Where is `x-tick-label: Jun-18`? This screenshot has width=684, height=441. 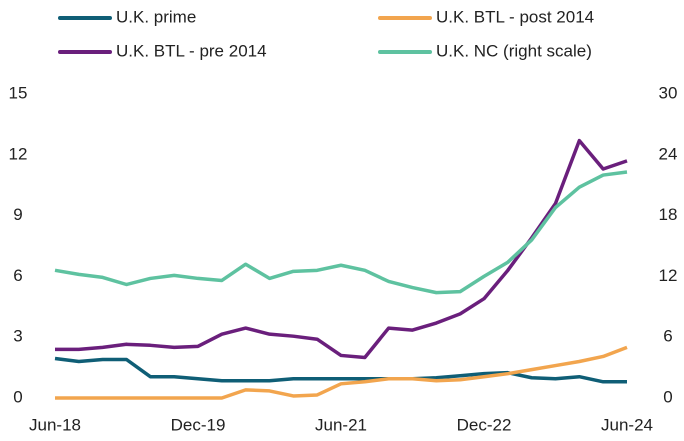 x-tick-label: Jun-18 is located at coordinates (55, 424).